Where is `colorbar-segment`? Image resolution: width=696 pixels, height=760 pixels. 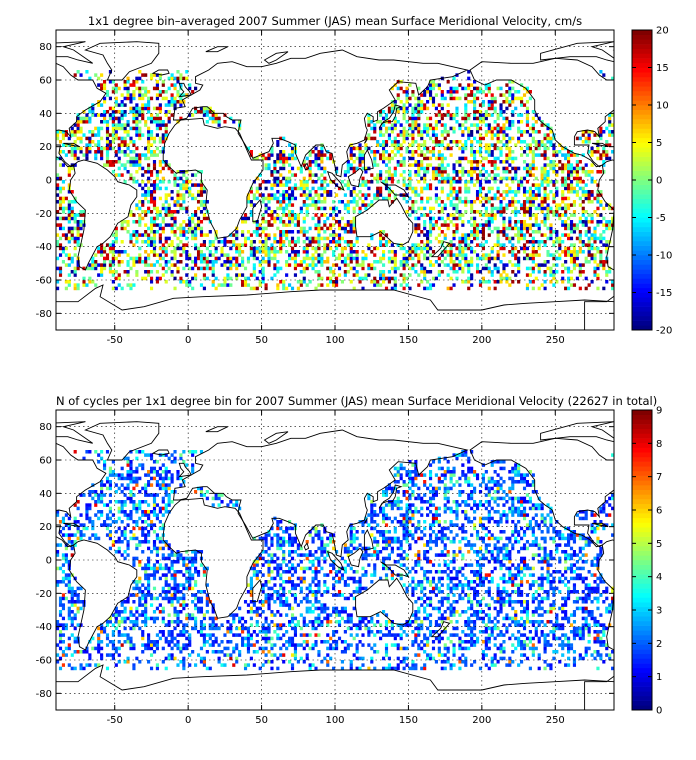 colorbar-segment is located at coordinates (642, 61).